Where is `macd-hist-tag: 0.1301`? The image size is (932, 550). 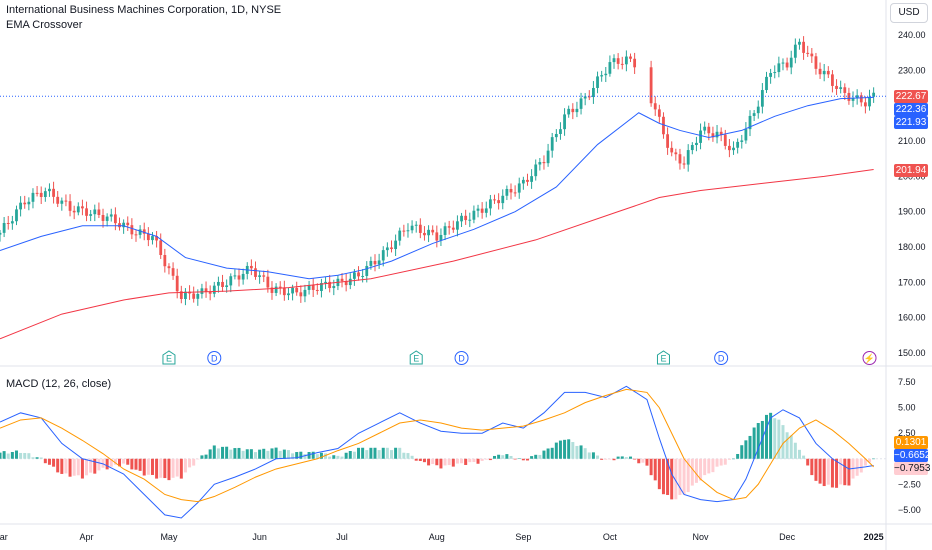
macd-hist-tag: 0.1301 is located at coordinates (911, 442).